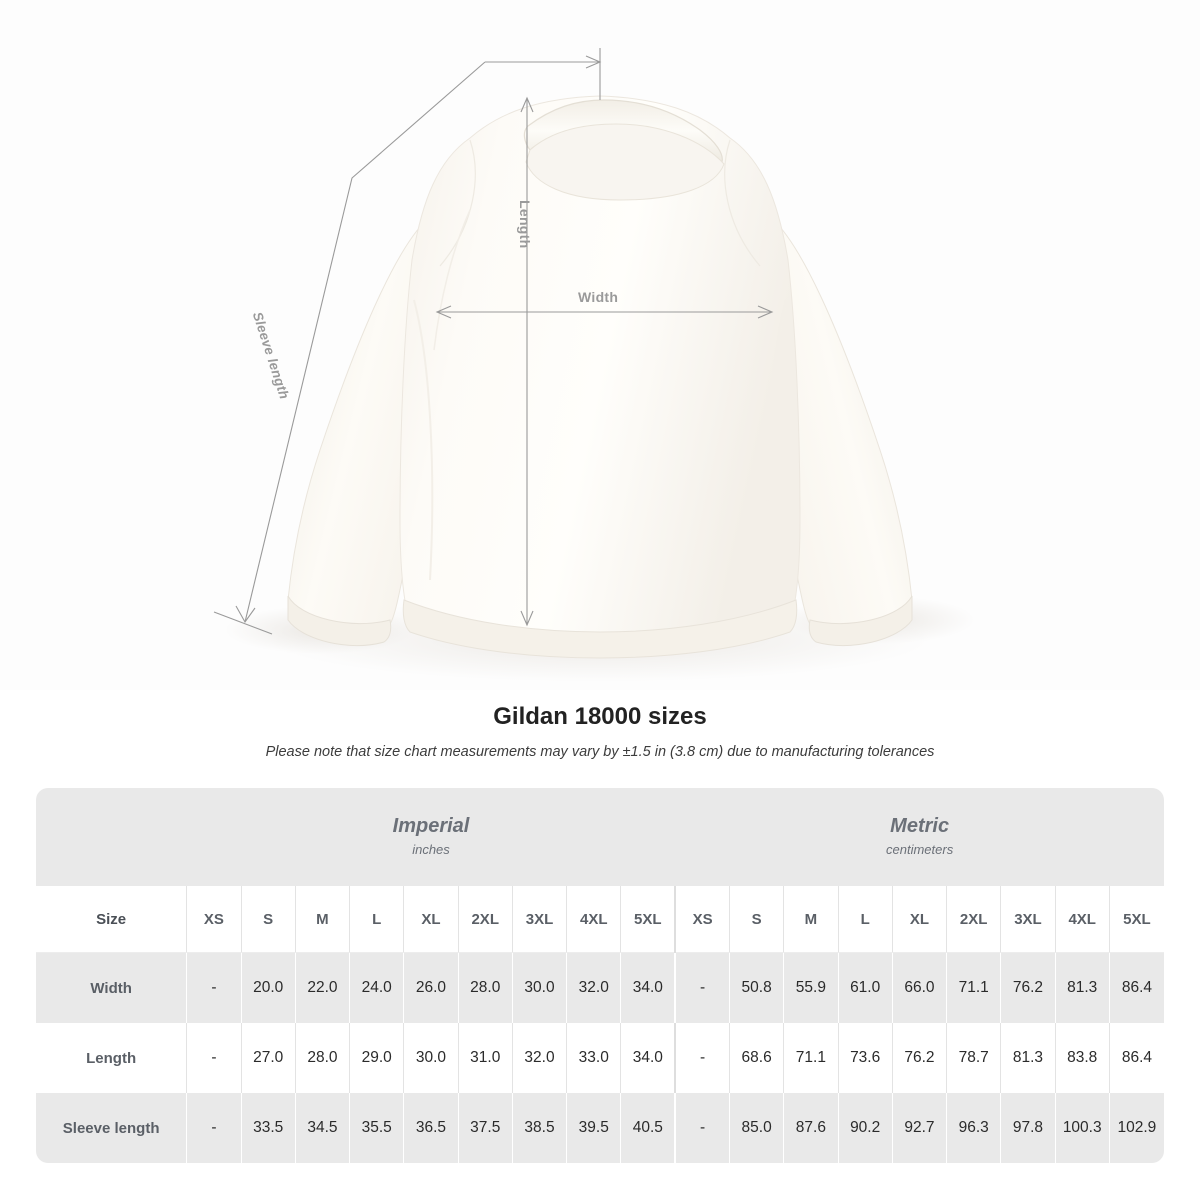  Describe the element at coordinates (765, 312) in the screenshot. I see `width-arrow-right` at that location.